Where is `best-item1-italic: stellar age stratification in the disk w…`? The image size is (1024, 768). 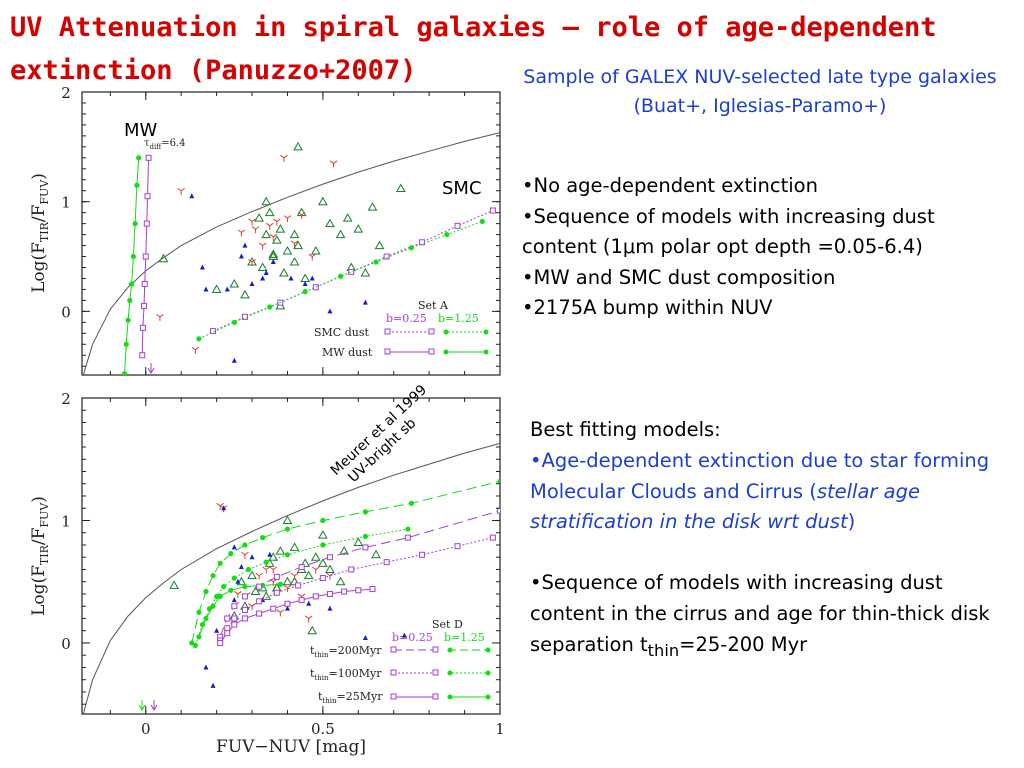
best-item1-italic: stellar age stratification in the disk w… is located at coordinates (725, 506).